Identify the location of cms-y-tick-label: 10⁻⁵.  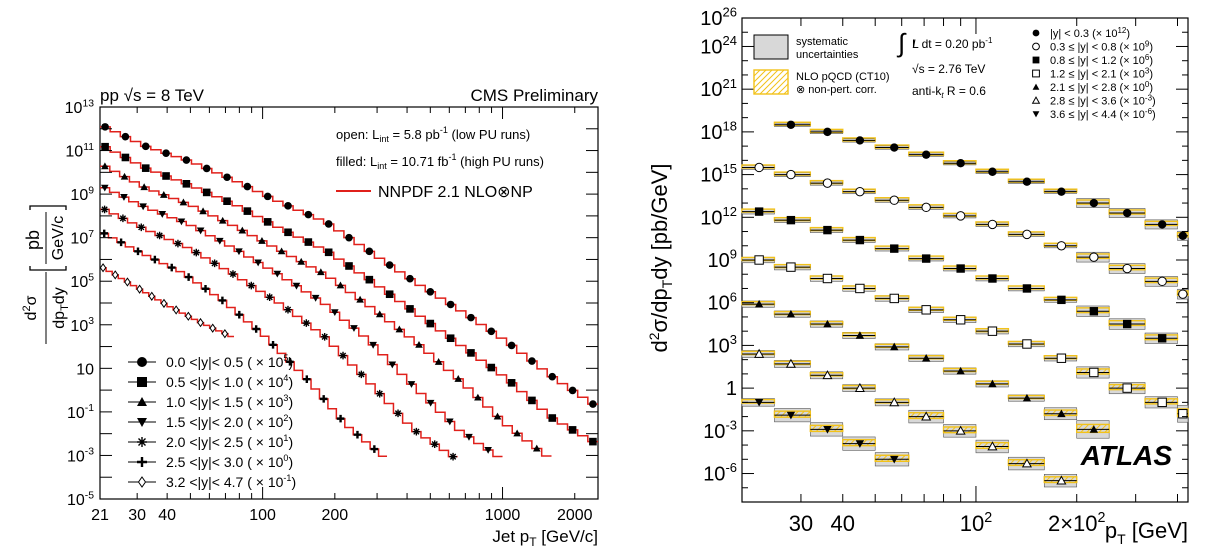
(80, 499).